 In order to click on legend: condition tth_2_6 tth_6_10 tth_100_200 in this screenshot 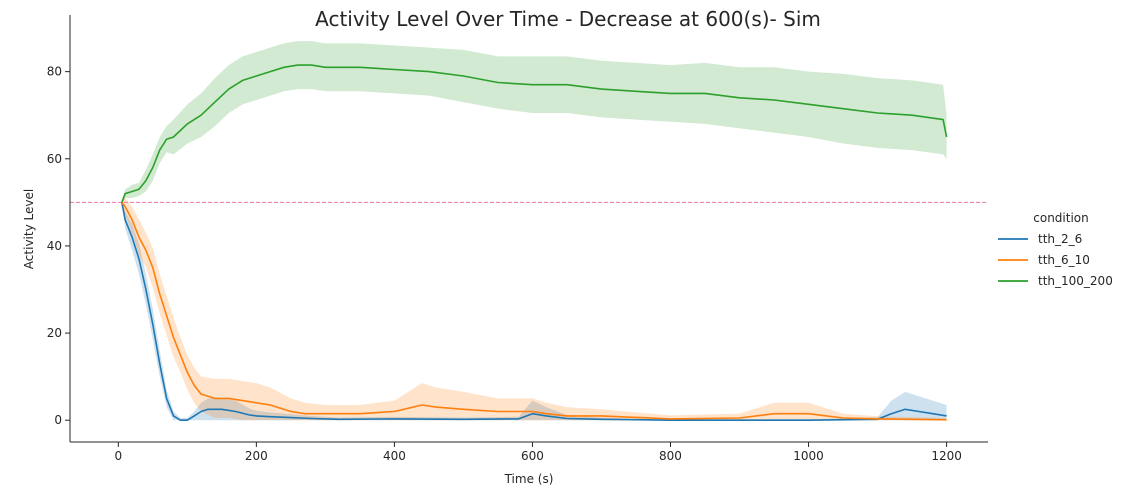, I will do `click(1055, 249)`.